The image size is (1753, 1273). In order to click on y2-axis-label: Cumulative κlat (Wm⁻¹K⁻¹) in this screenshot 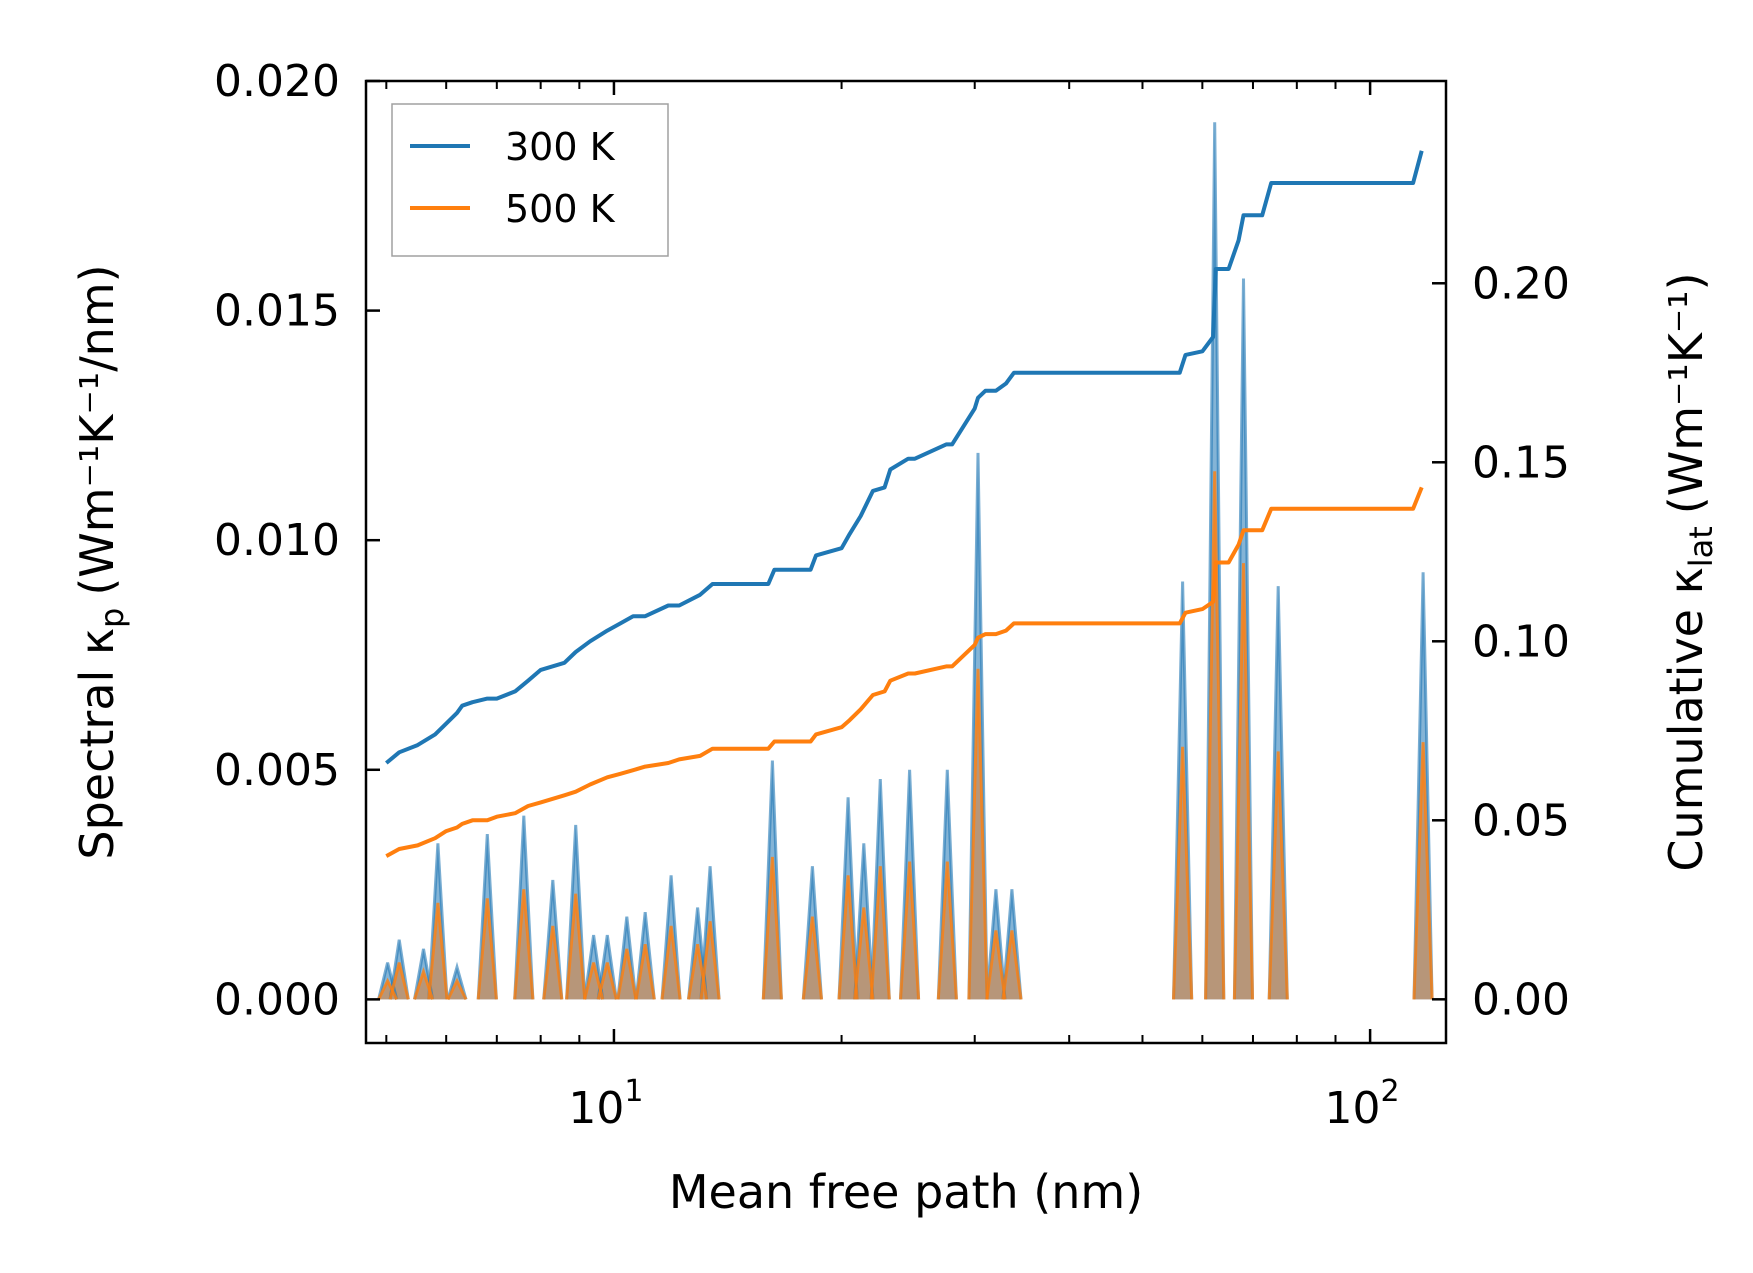, I will do `click(1689, 571)`.